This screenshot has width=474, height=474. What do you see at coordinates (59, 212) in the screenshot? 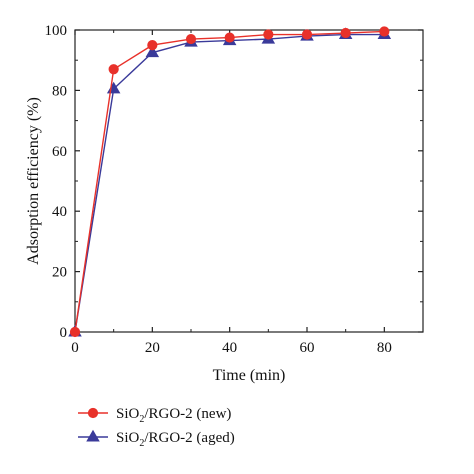
I see `y-tick-label: 40` at bounding box center [59, 212].